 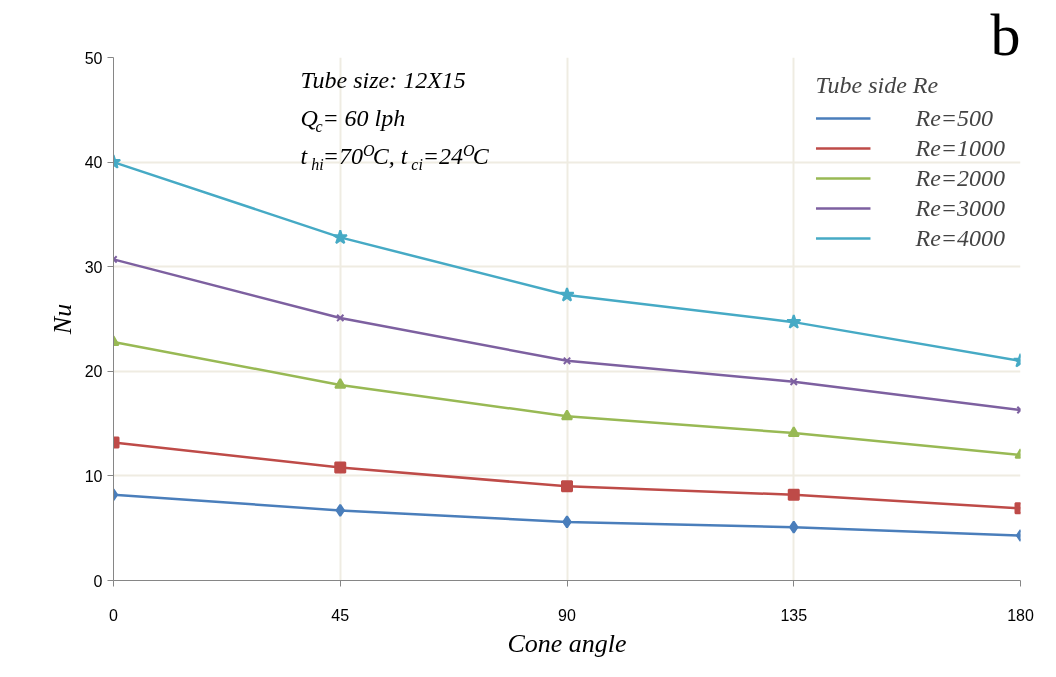 What do you see at coordinates (62, 319) in the screenshot?
I see `y-axis-title: Nu` at bounding box center [62, 319].